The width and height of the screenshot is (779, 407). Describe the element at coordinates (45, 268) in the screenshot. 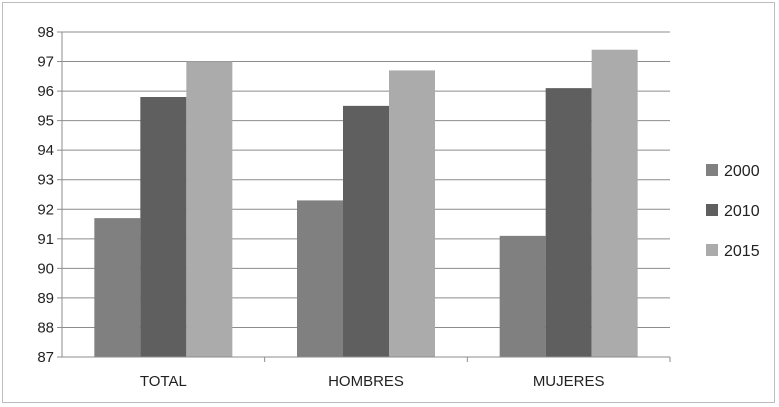

I see `y-tick-label: 90` at that location.